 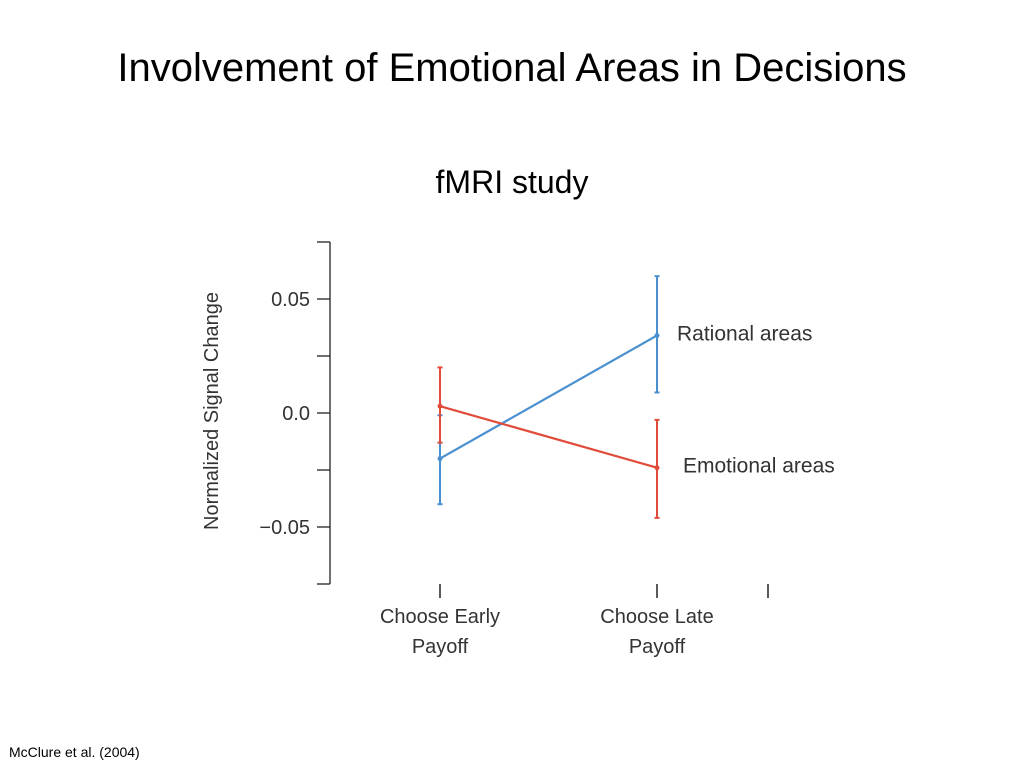 What do you see at coordinates (296, 414) in the screenshot?
I see `y-tick-label: 0.0` at bounding box center [296, 414].